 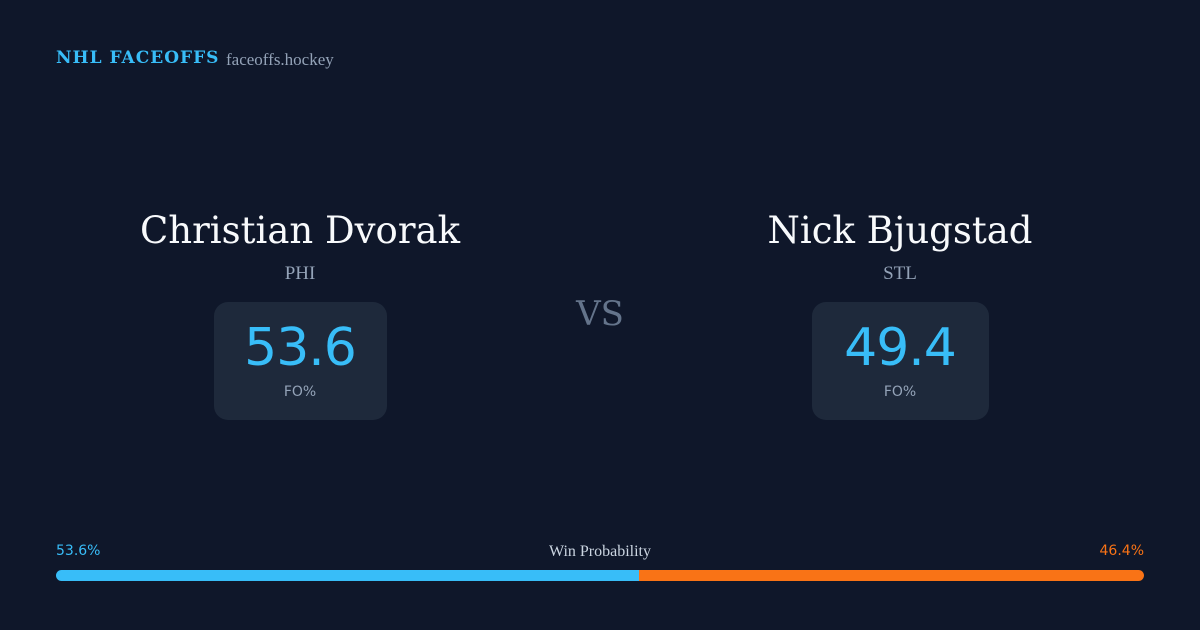 I want to click on team: PHI, so click(x=300, y=273).